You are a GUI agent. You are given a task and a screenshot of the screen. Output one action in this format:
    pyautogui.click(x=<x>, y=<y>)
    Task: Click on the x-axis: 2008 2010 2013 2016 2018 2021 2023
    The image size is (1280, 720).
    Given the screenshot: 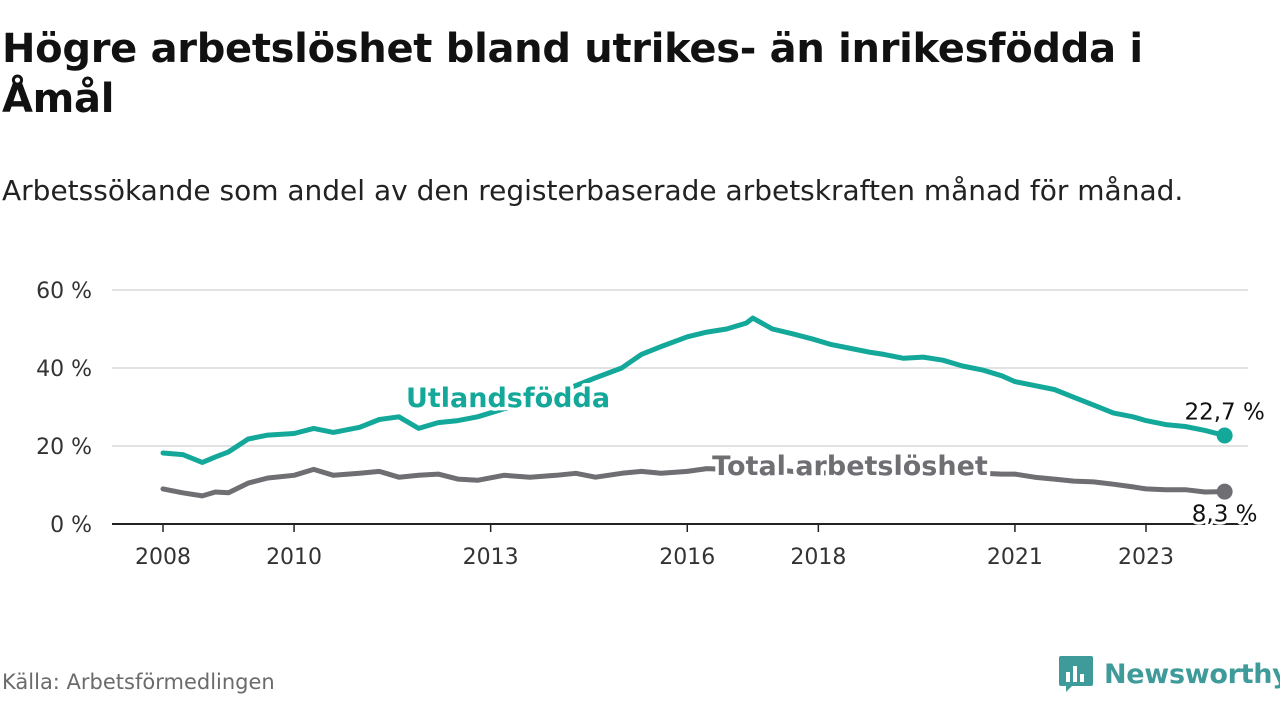 What is the action you would take?
    pyautogui.click(x=680, y=546)
    